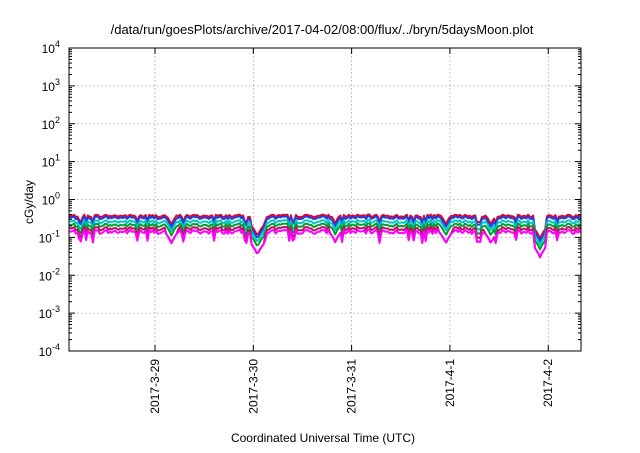 Image resolution: width=640 pixels, height=453 pixels. I want to click on series-group, so click(325, 236).